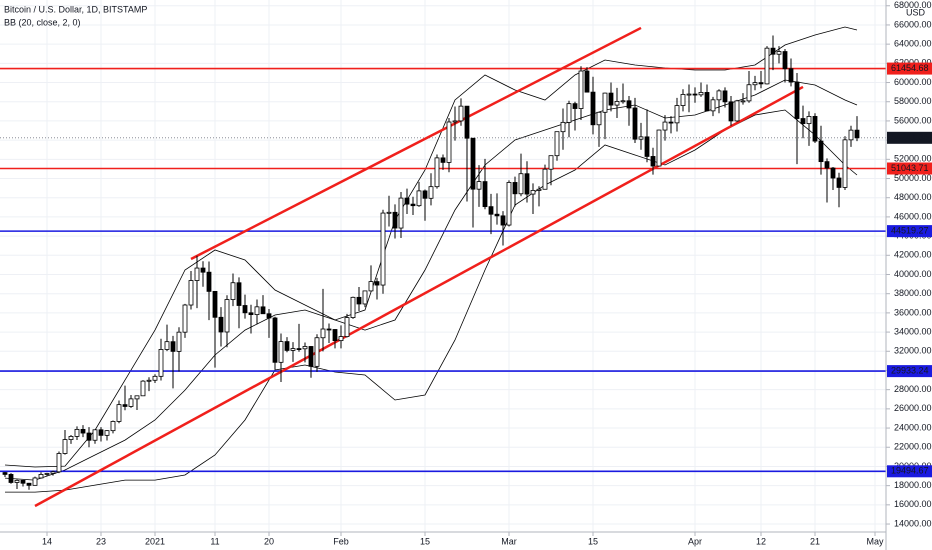  What do you see at coordinates (913, 274) in the screenshot?
I see `y-tick-label: 40000.00` at bounding box center [913, 274].